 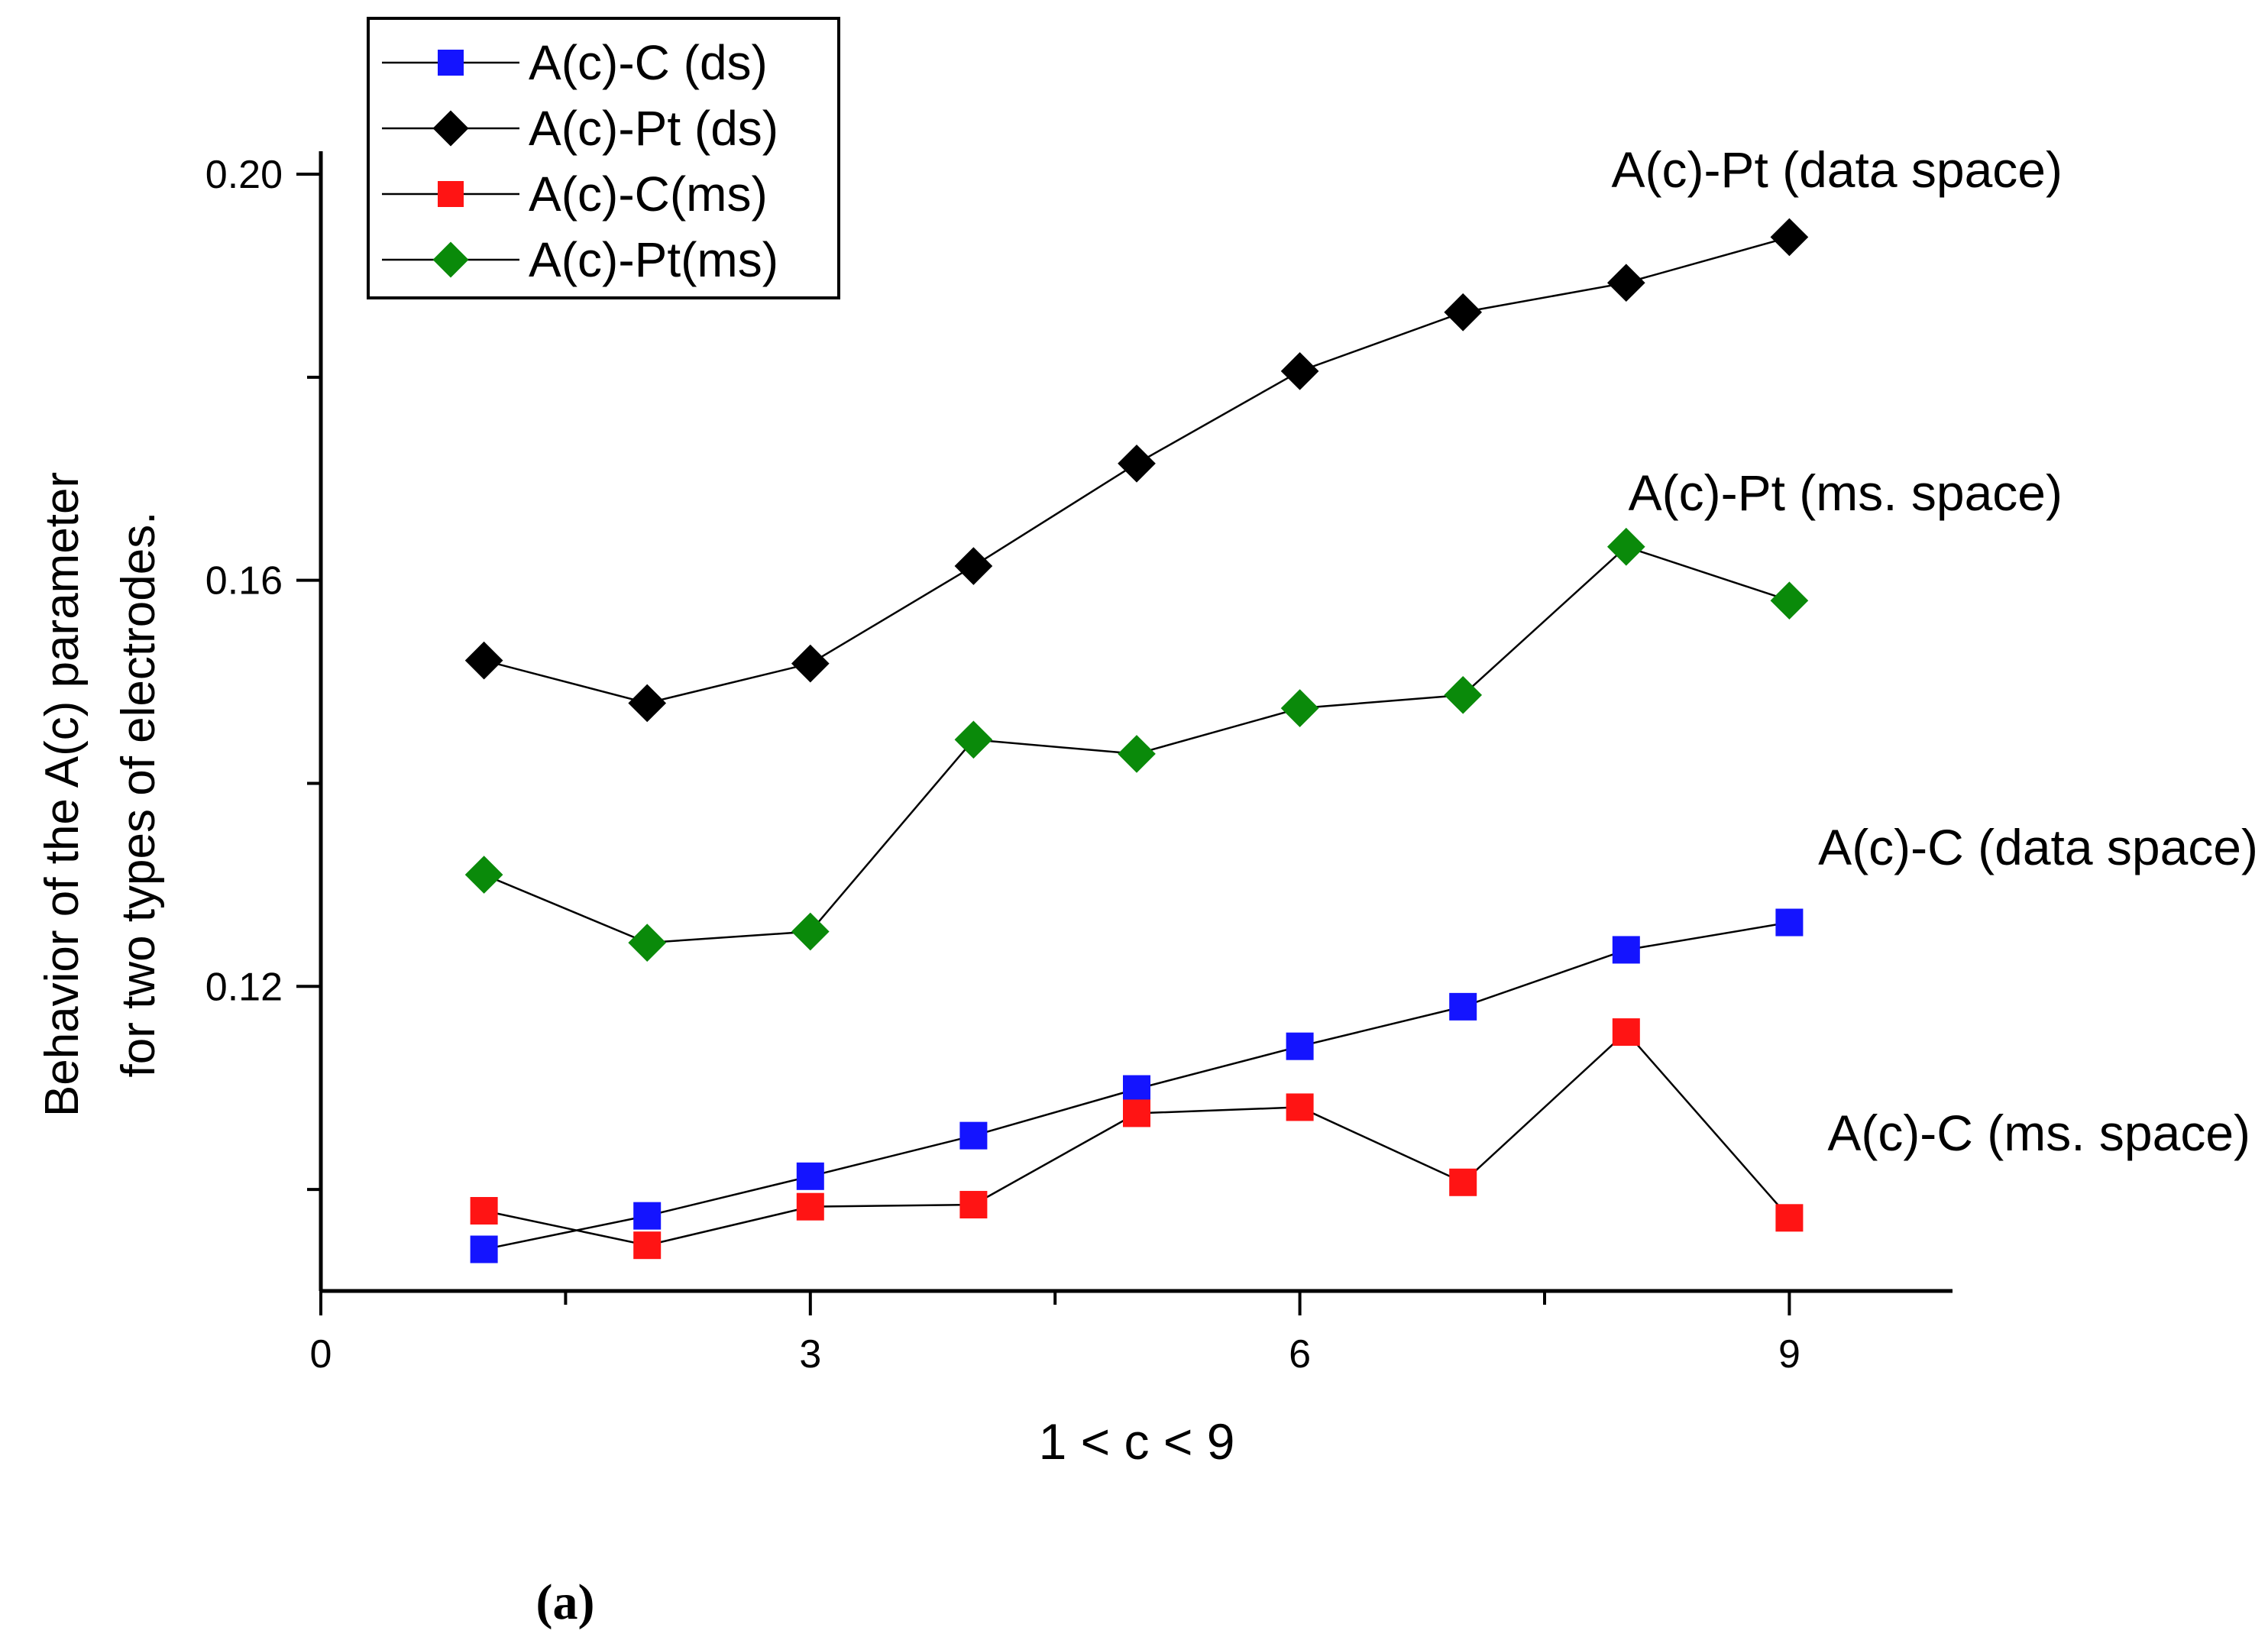 What do you see at coordinates (244, 581) in the screenshot?
I see `y-tick-label: 0.16` at bounding box center [244, 581].